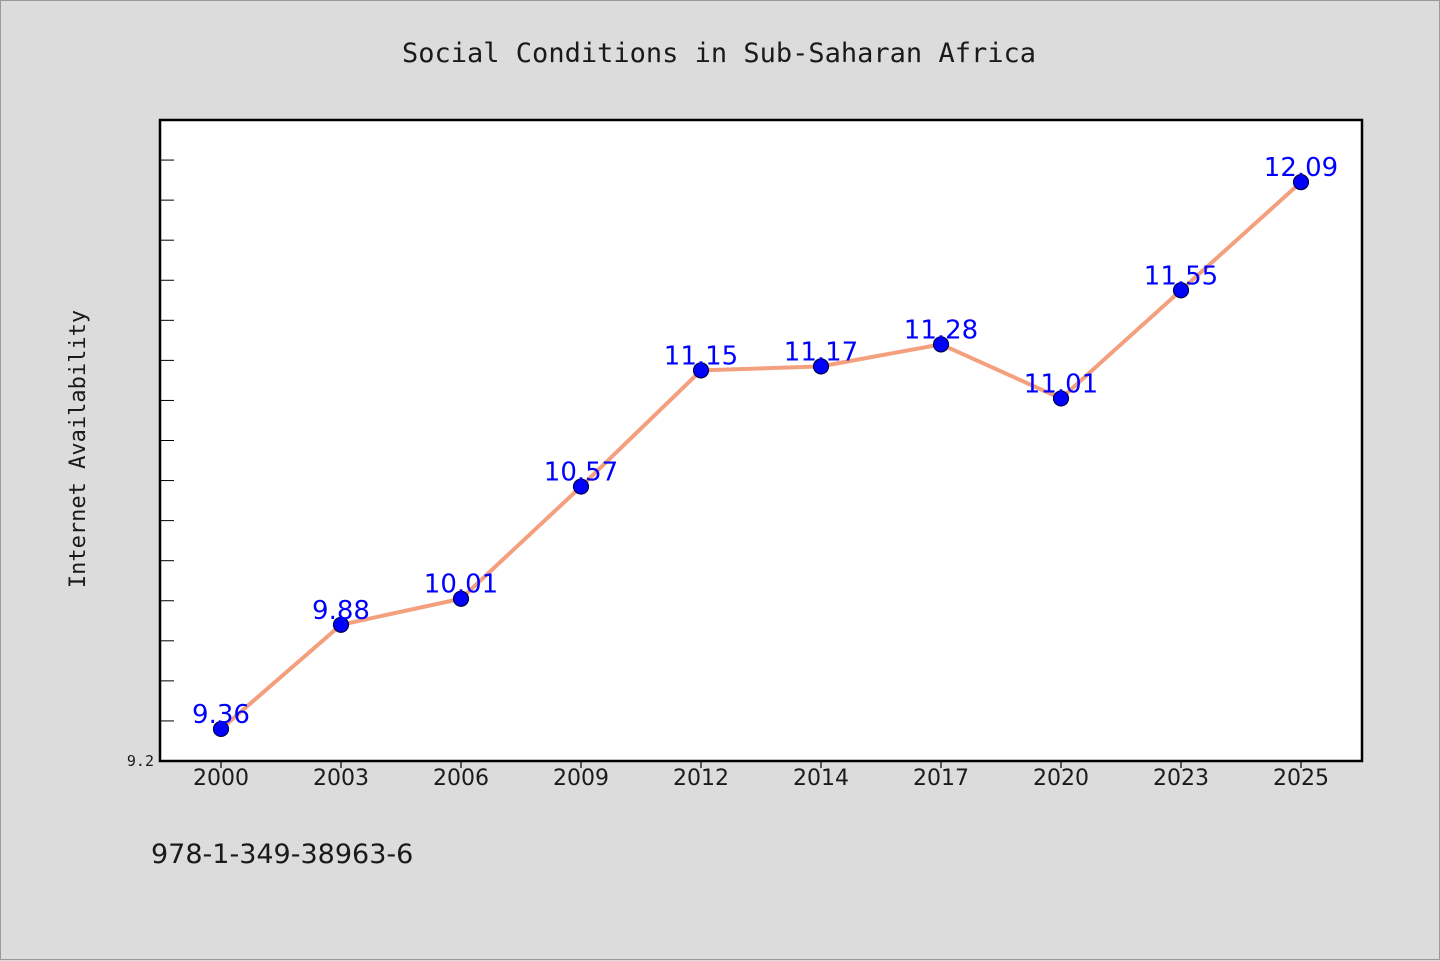 Image resolution: width=1440 pixels, height=961 pixels. I want to click on y-axis: 9.2, so click(150, 464).